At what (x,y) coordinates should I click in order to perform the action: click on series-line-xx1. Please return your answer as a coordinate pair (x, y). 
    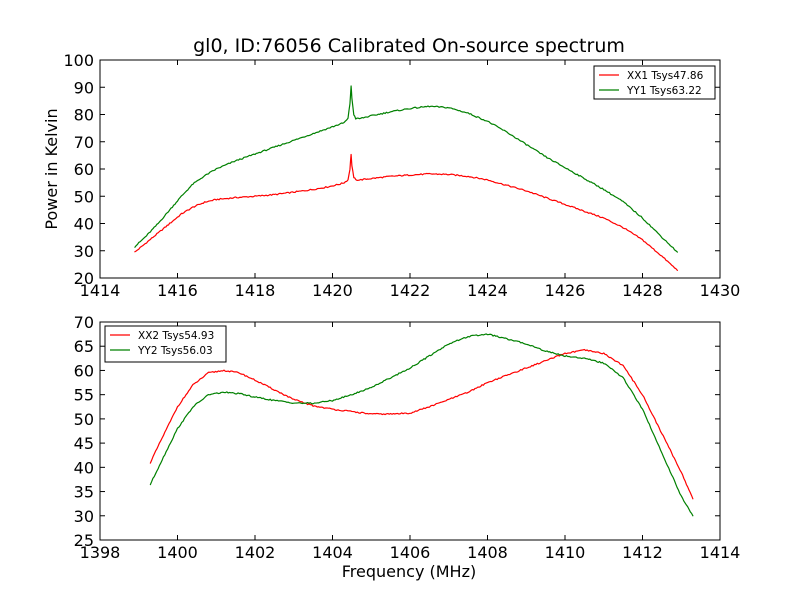
    Looking at the image, I should click on (406, 212).